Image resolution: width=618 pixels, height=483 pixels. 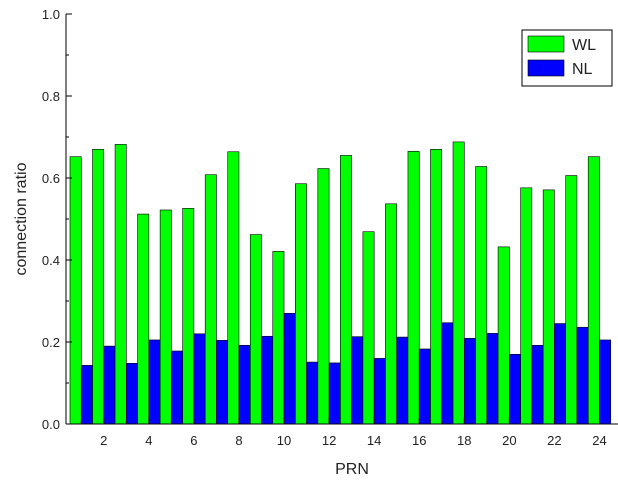 What do you see at coordinates (238, 440) in the screenshot?
I see `x-tick-label: 8` at bounding box center [238, 440].